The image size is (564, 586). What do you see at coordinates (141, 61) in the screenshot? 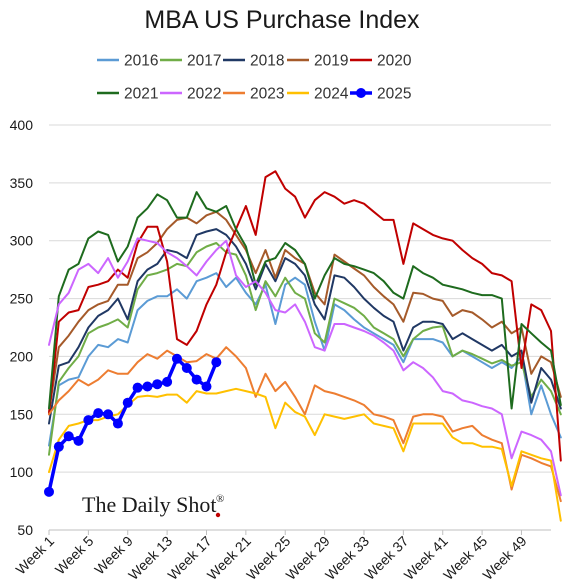
I see `legend-label: 2016` at bounding box center [141, 61].